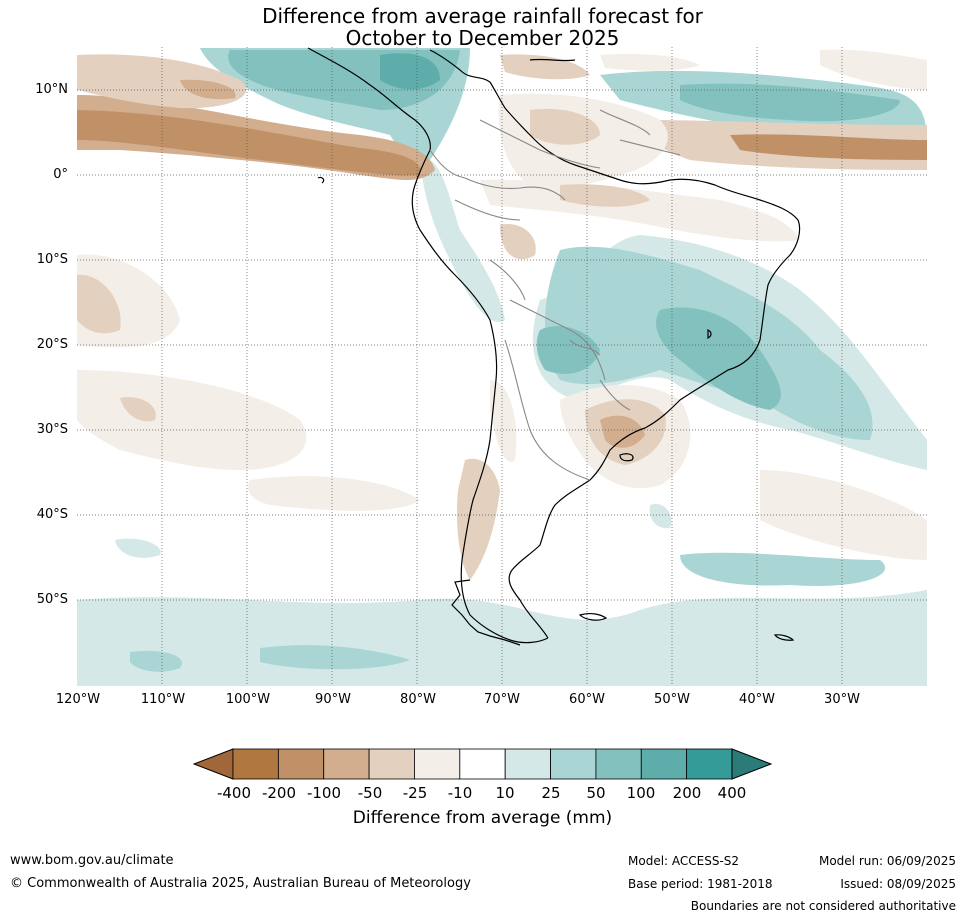 The image size is (965, 919). What do you see at coordinates (482, 38) in the screenshot?
I see `map-title-line2: October to December 2025` at bounding box center [482, 38].